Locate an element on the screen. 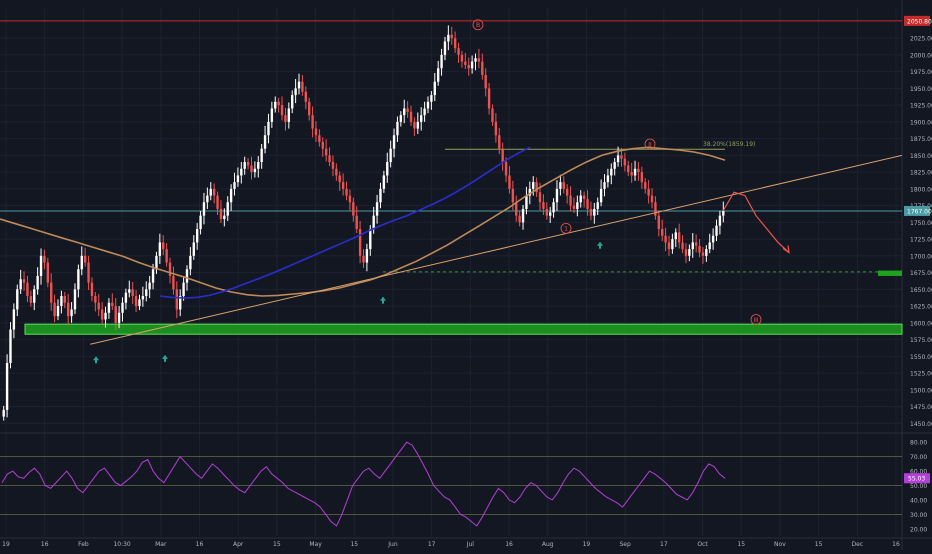 This screenshot has height=554, width=932. projection-arrowhead is located at coordinates (786, 249).